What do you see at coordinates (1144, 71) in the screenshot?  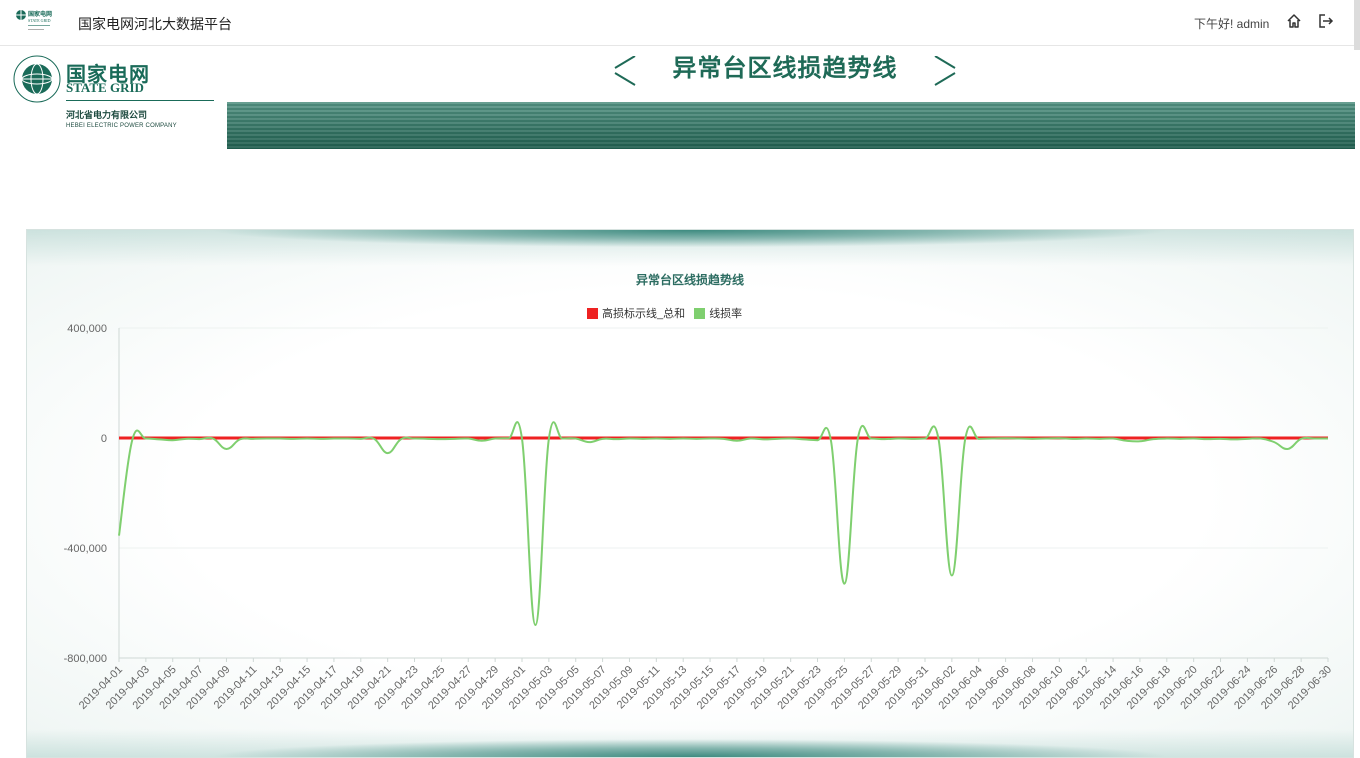 I see `title-decoration-right` at bounding box center [1144, 71].